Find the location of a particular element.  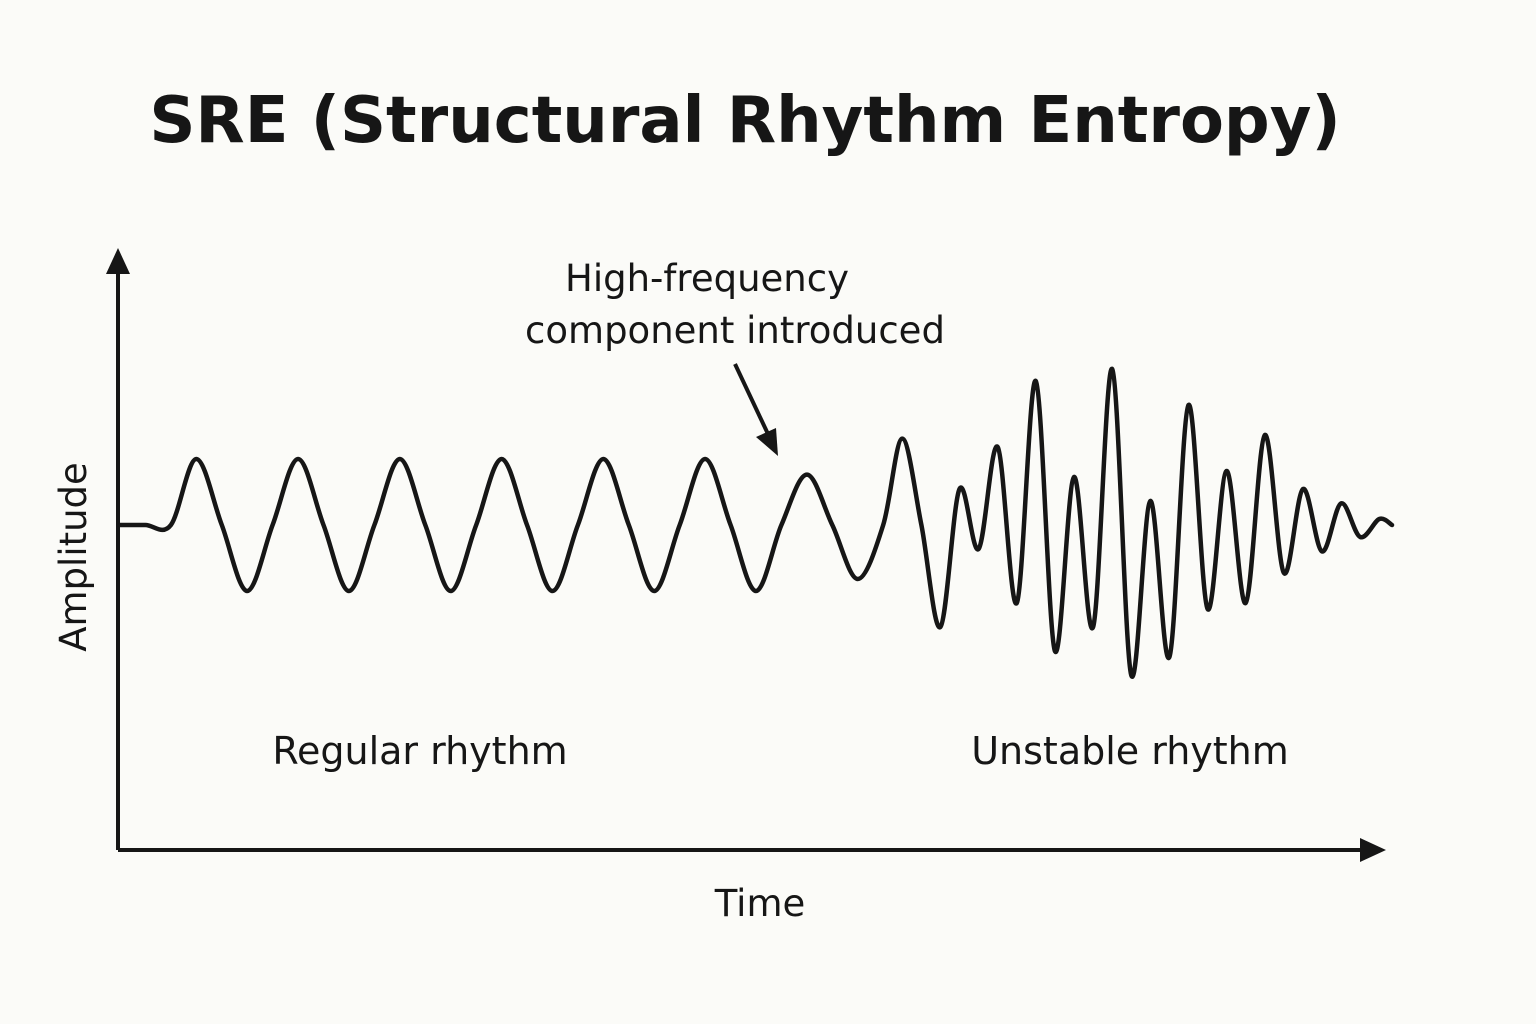

y-axis-arrowhead is located at coordinates (118, 261).